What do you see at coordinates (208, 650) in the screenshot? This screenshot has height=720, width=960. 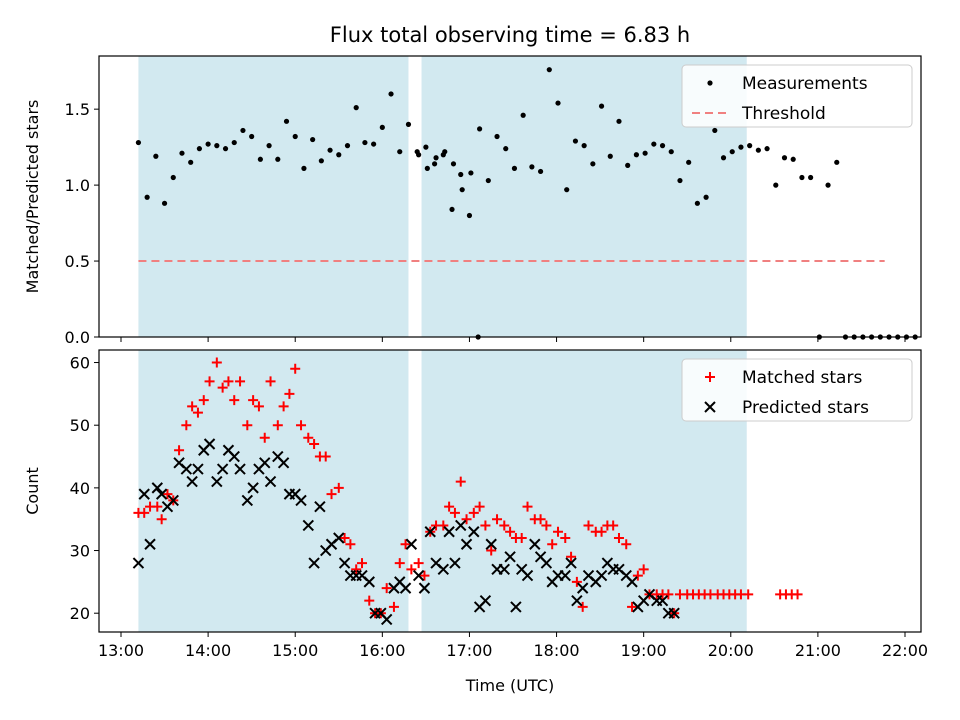 I see `x-tick-label: 14:00` at bounding box center [208, 650].